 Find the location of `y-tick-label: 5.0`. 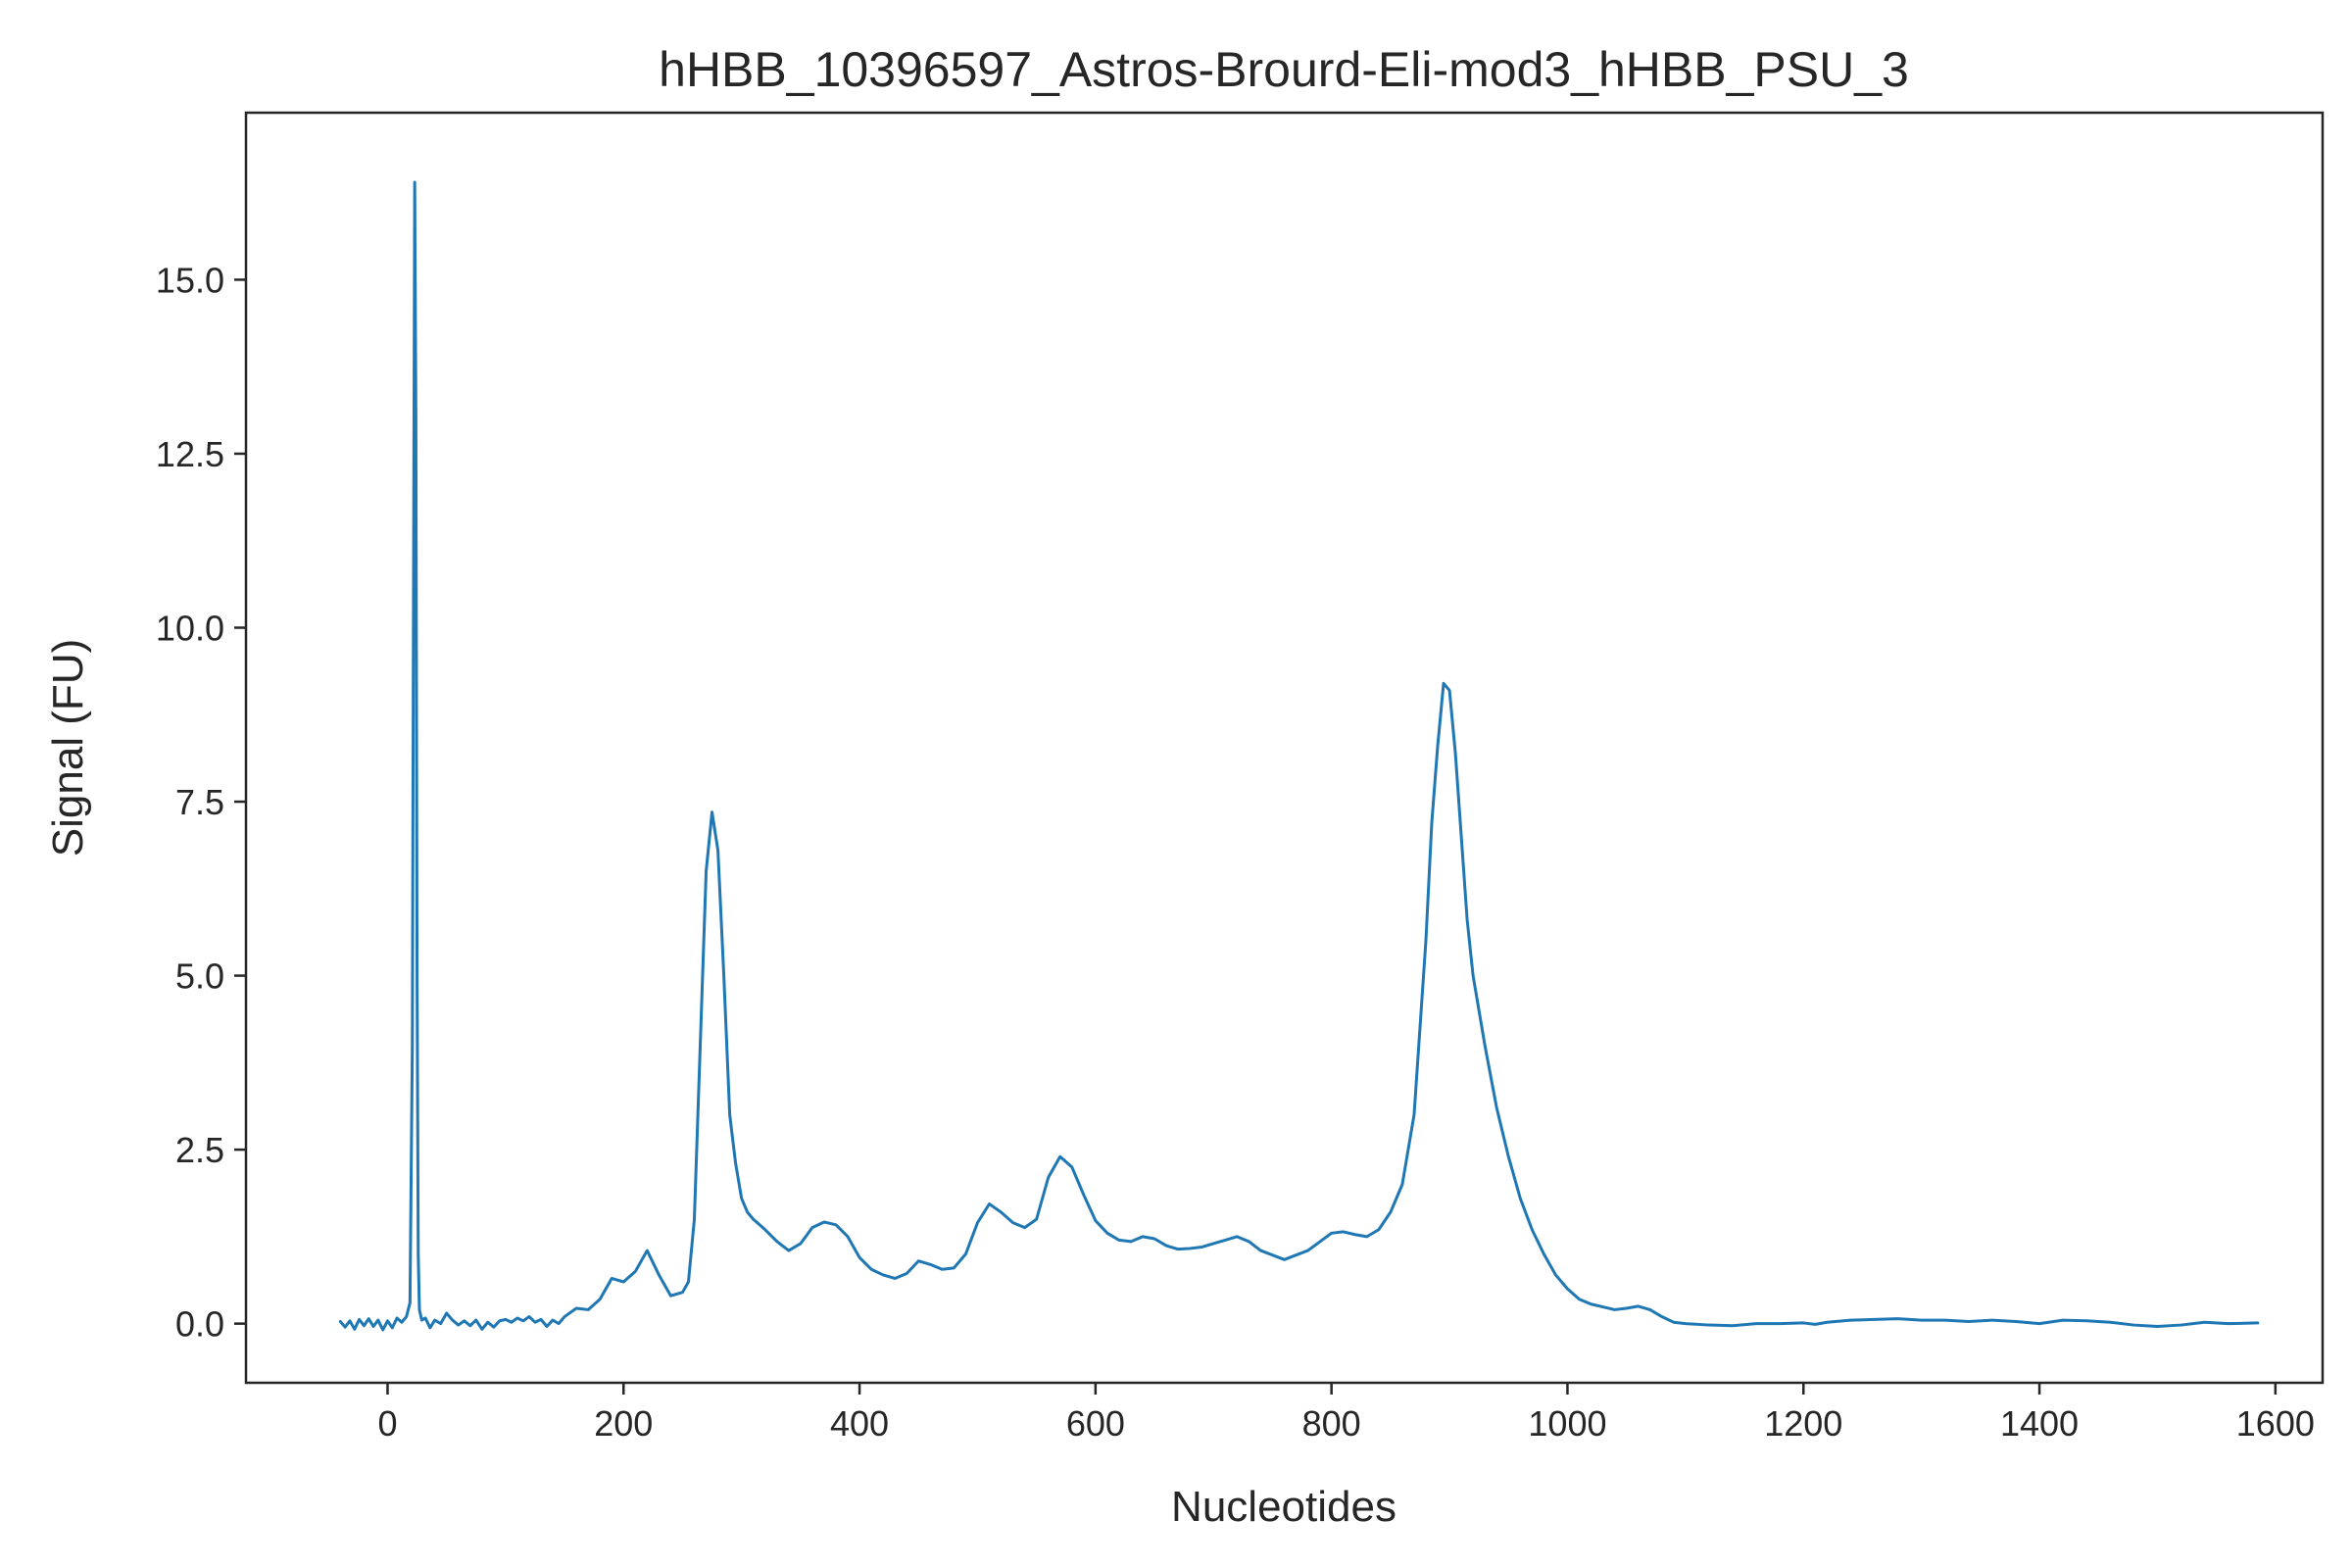

y-tick-label: 5.0 is located at coordinates (199, 976).